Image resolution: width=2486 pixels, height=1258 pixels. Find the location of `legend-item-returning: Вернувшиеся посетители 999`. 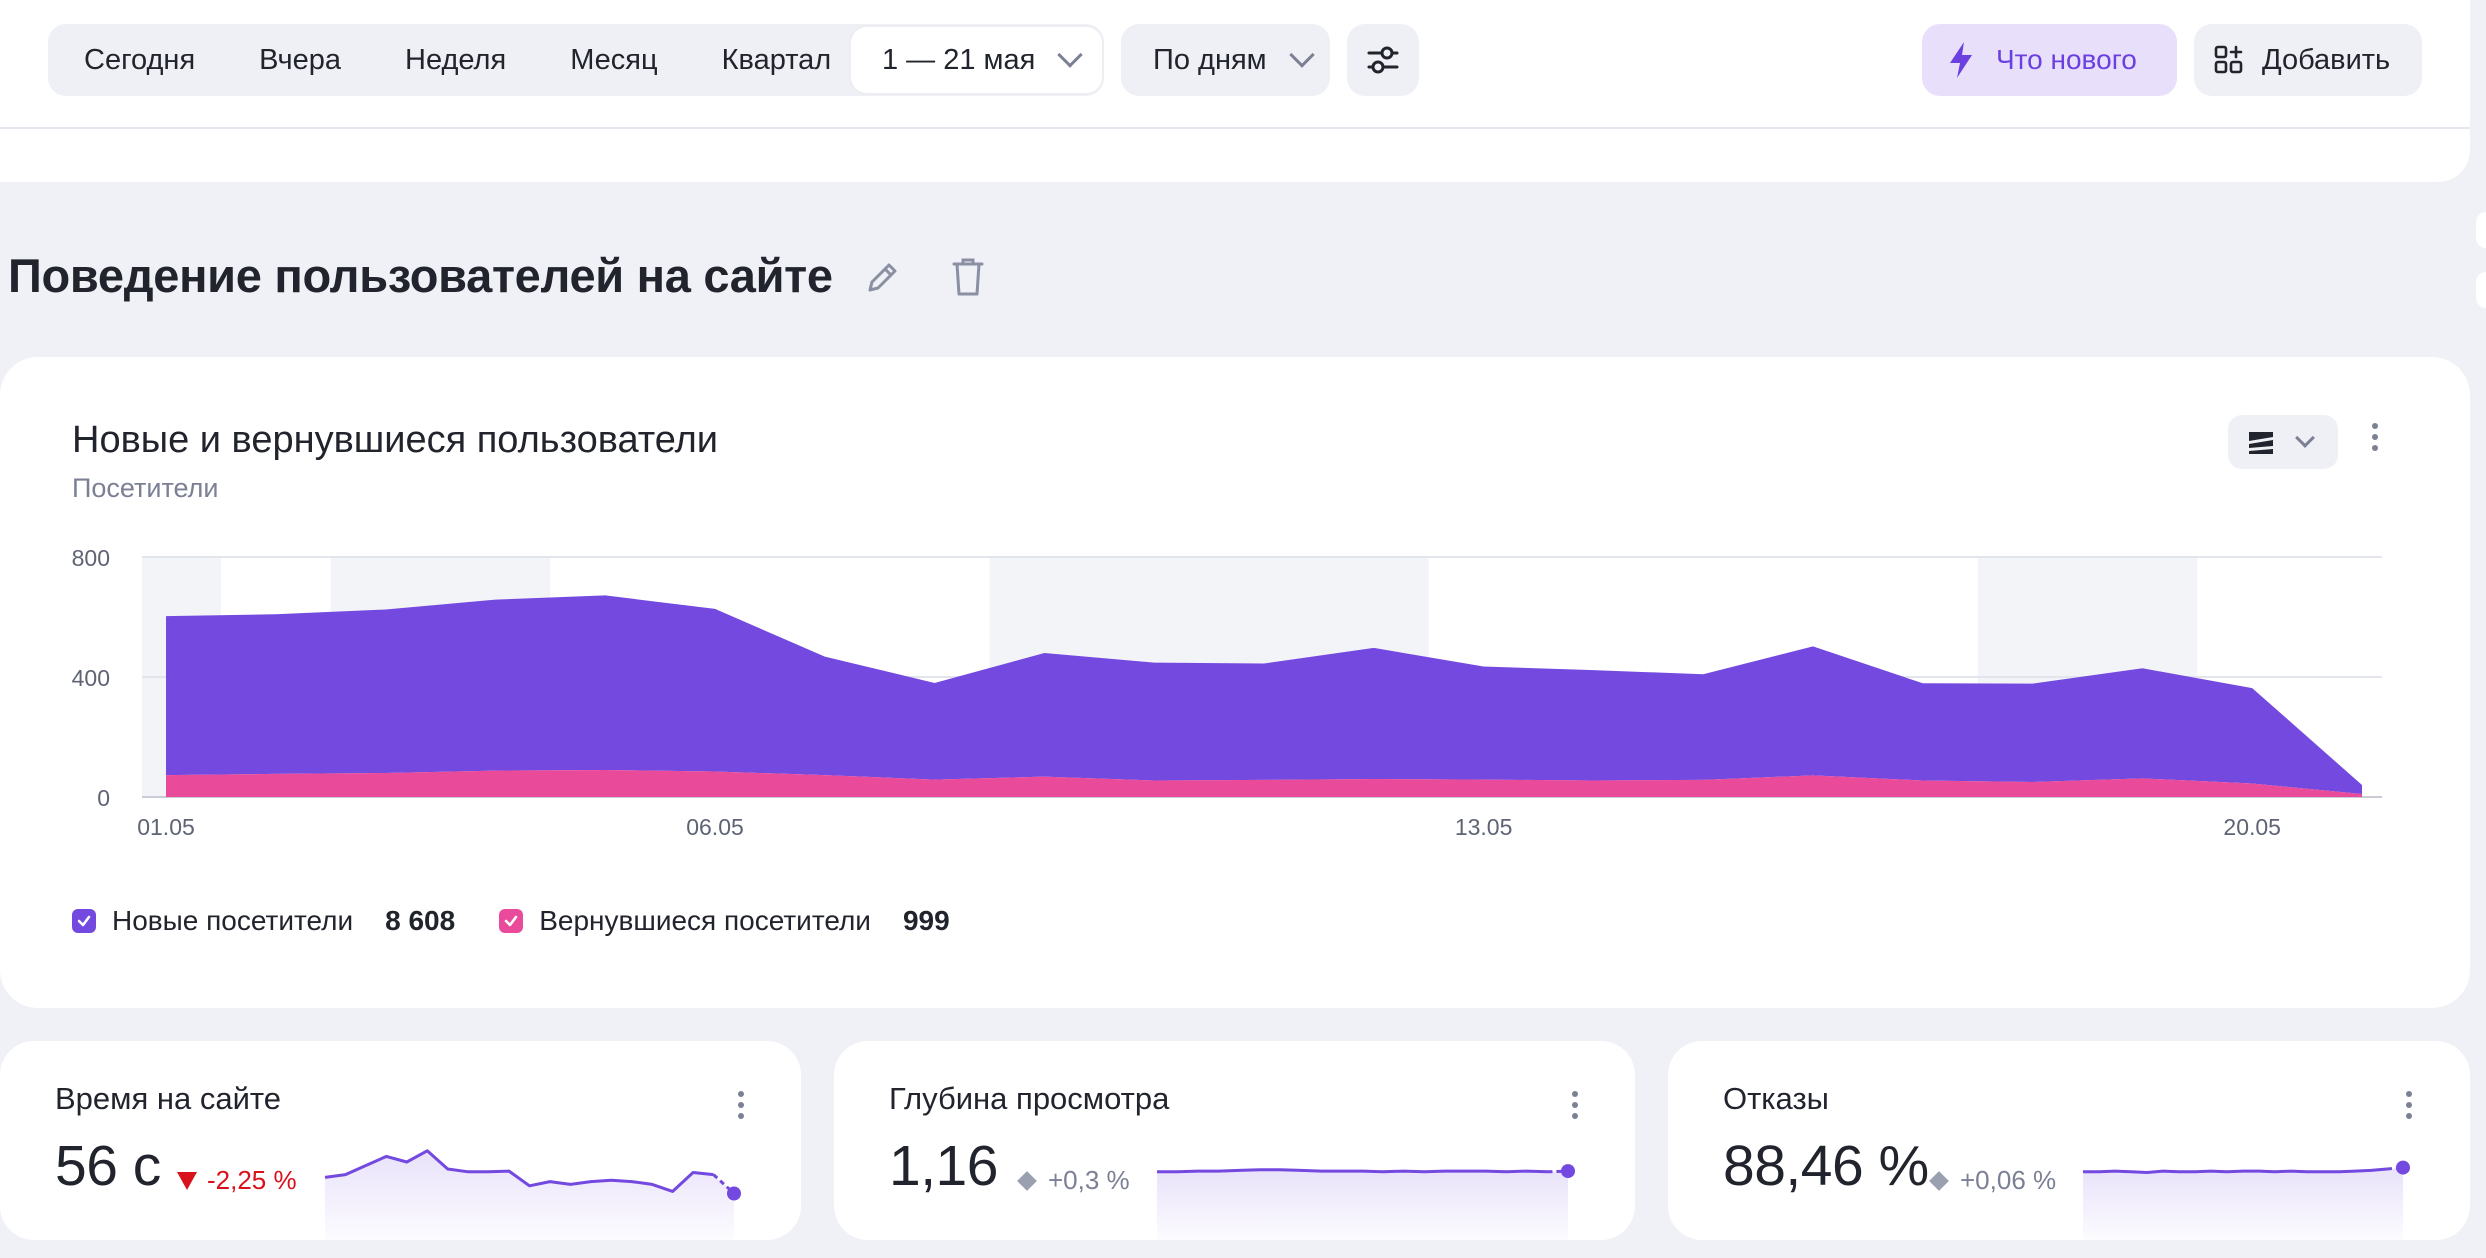

legend-item-returning: Вернувшиеся посетители 999 is located at coordinates (724, 921).